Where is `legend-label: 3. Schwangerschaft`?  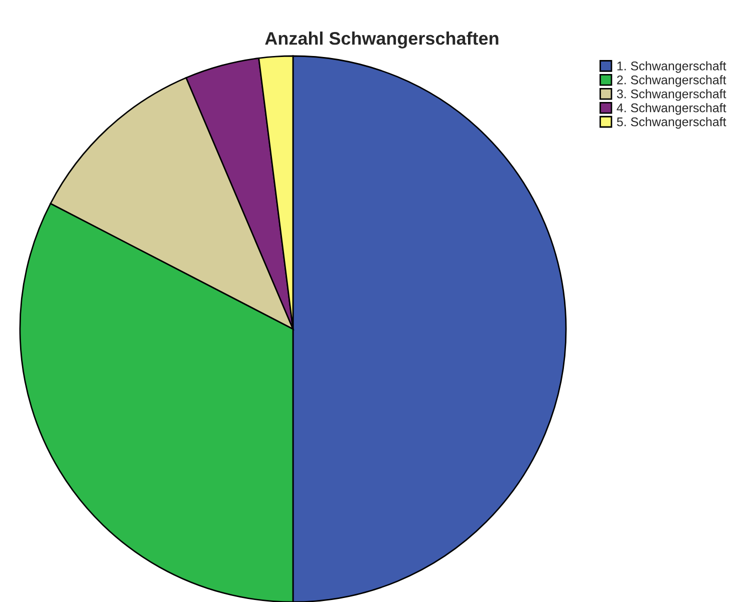
legend-label: 3. Schwangerschaft is located at coordinates (671, 95).